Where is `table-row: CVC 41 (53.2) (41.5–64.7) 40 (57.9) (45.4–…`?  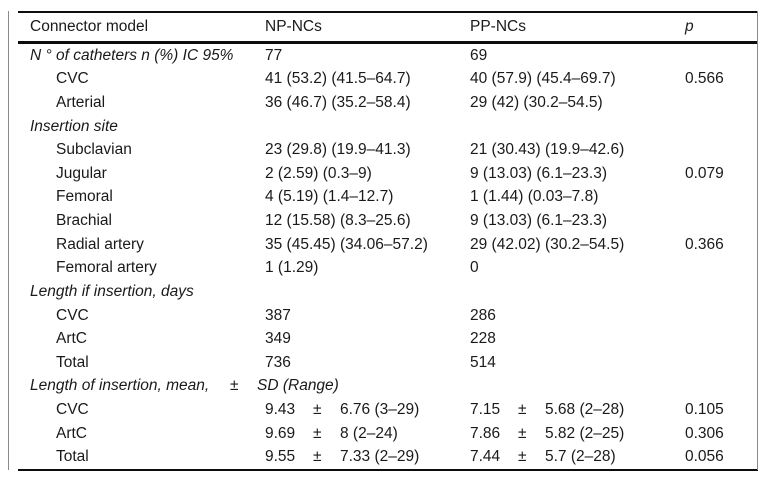
table-row: CVC 41 (53.2) (41.5–64.7) 40 (57.9) (45.4–… is located at coordinates (385, 80).